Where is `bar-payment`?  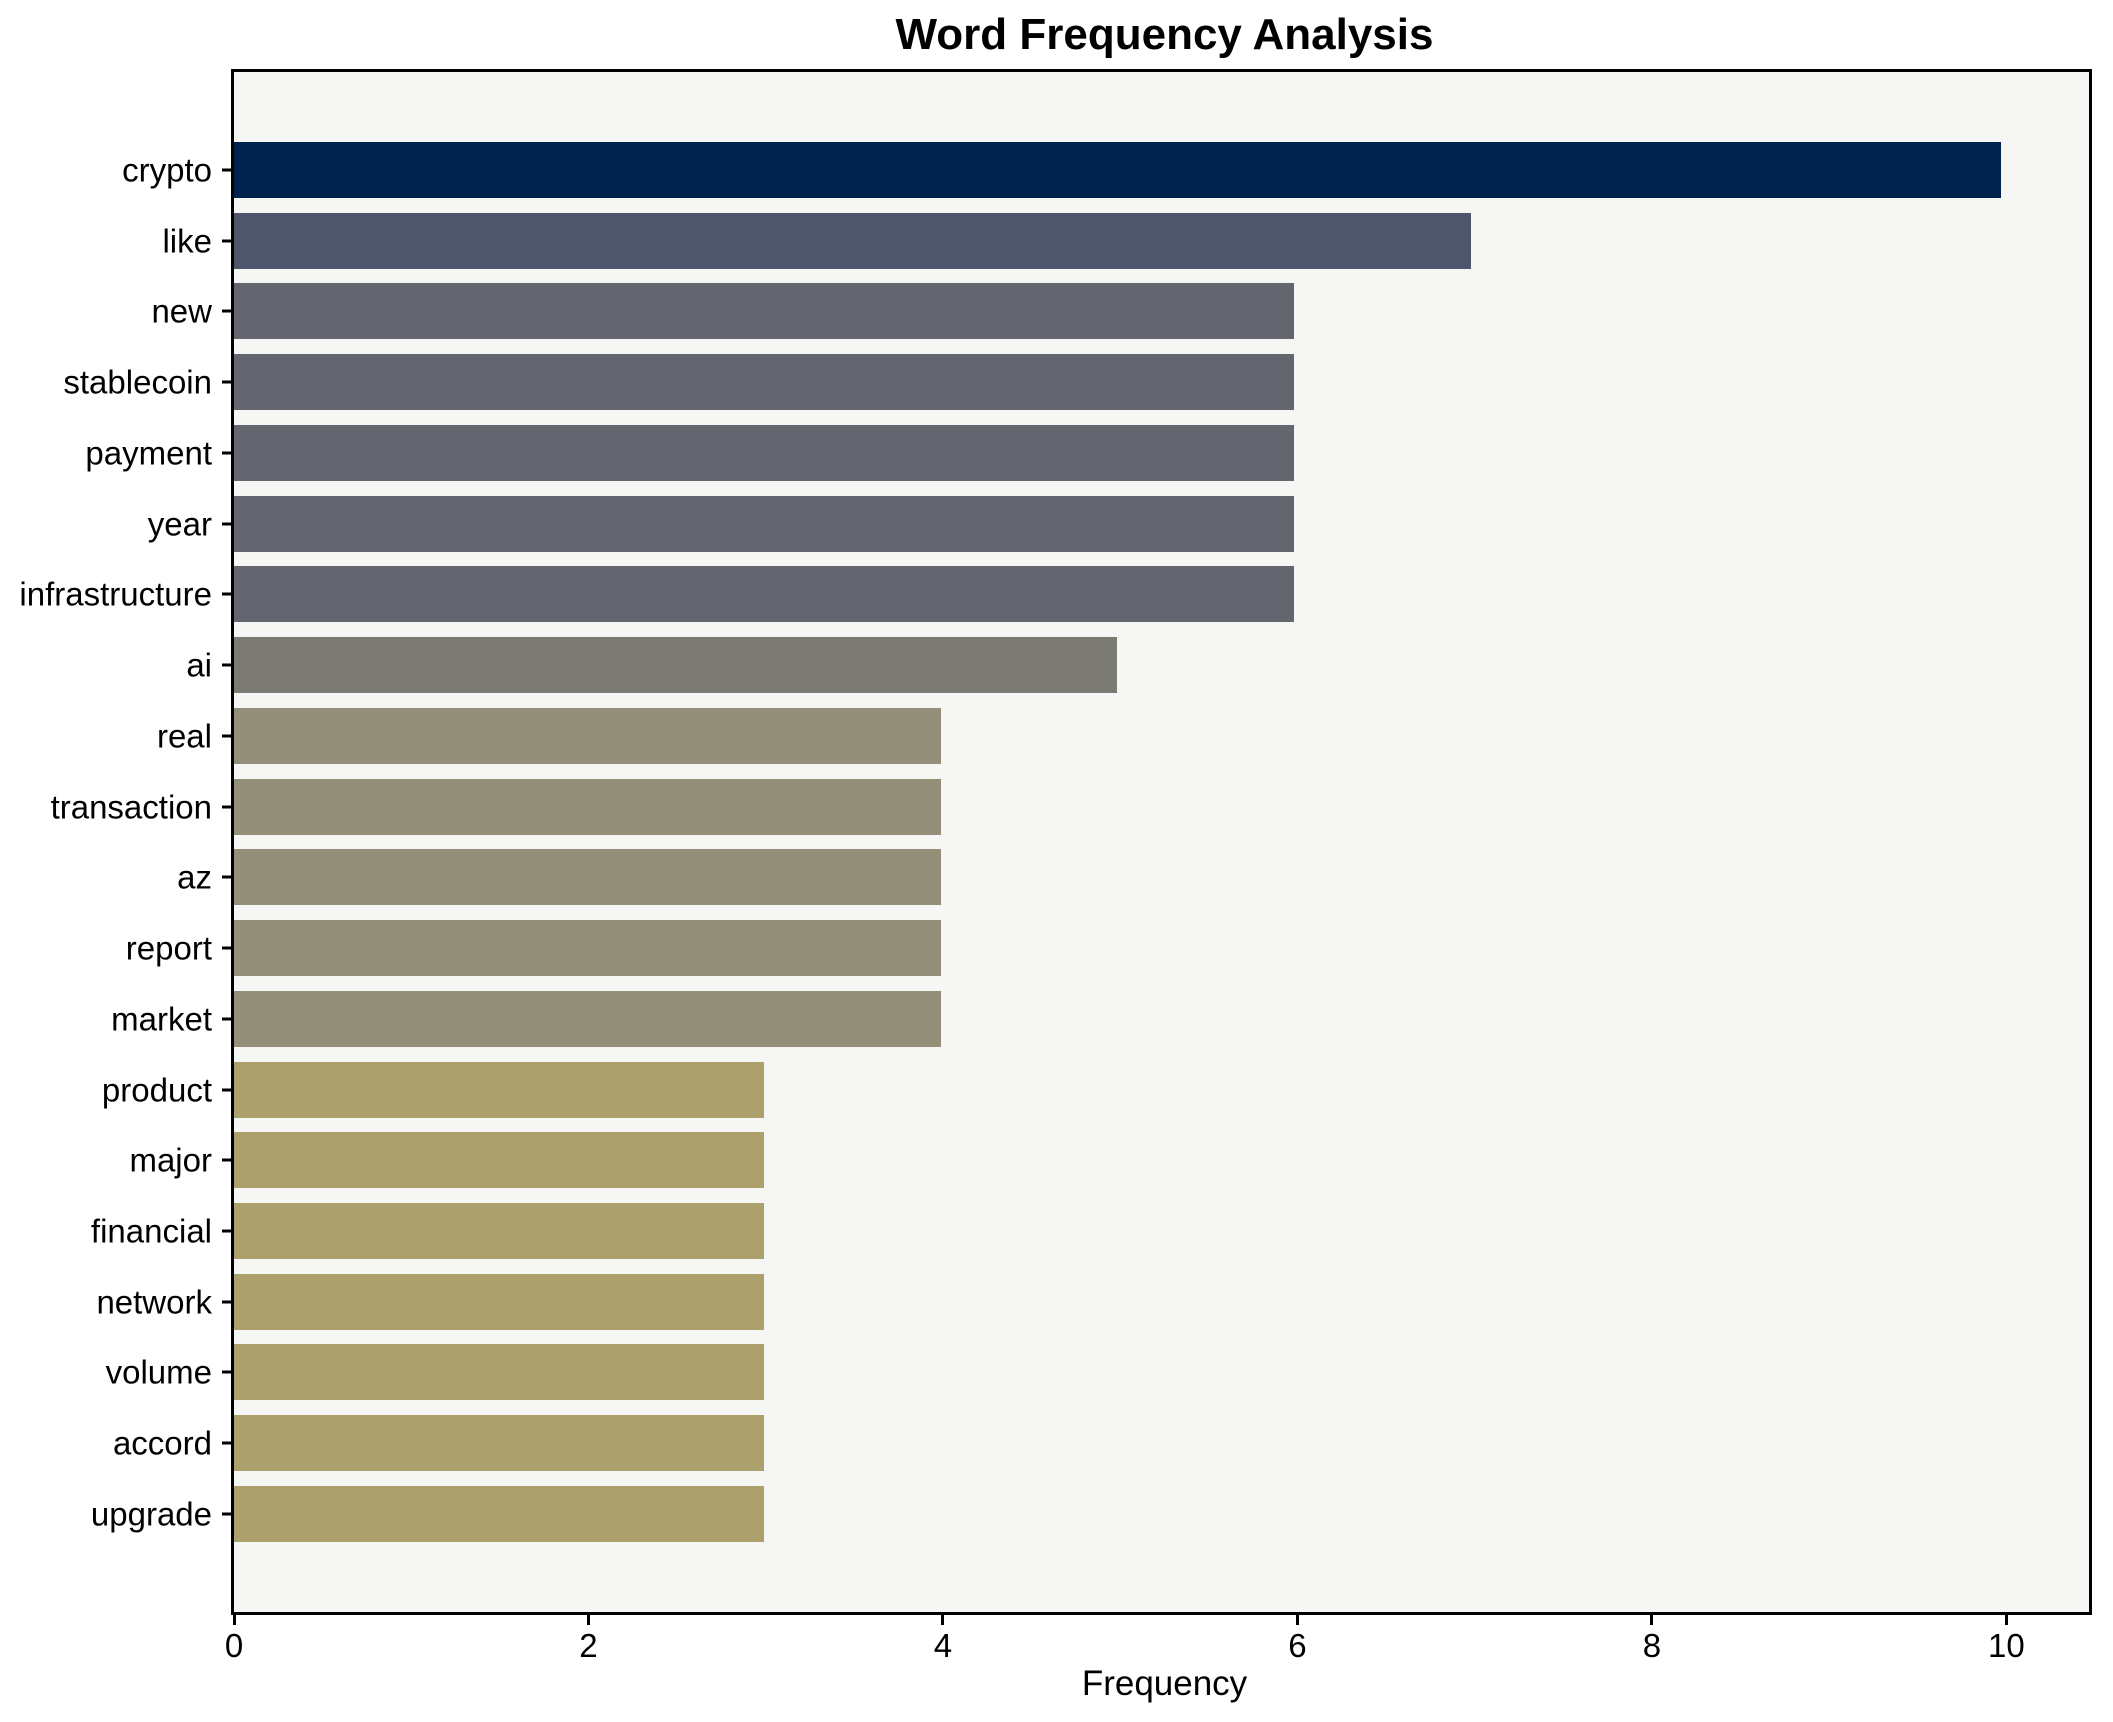
bar-payment is located at coordinates (764, 452).